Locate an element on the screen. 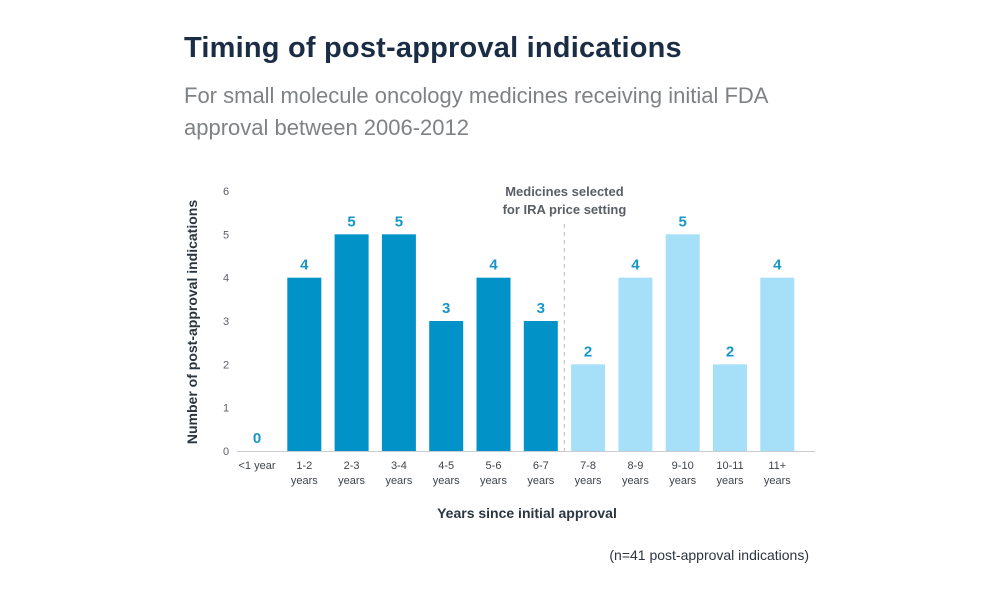 This screenshot has width=1000, height=600. y-tick-label: 0 is located at coordinates (226, 452).